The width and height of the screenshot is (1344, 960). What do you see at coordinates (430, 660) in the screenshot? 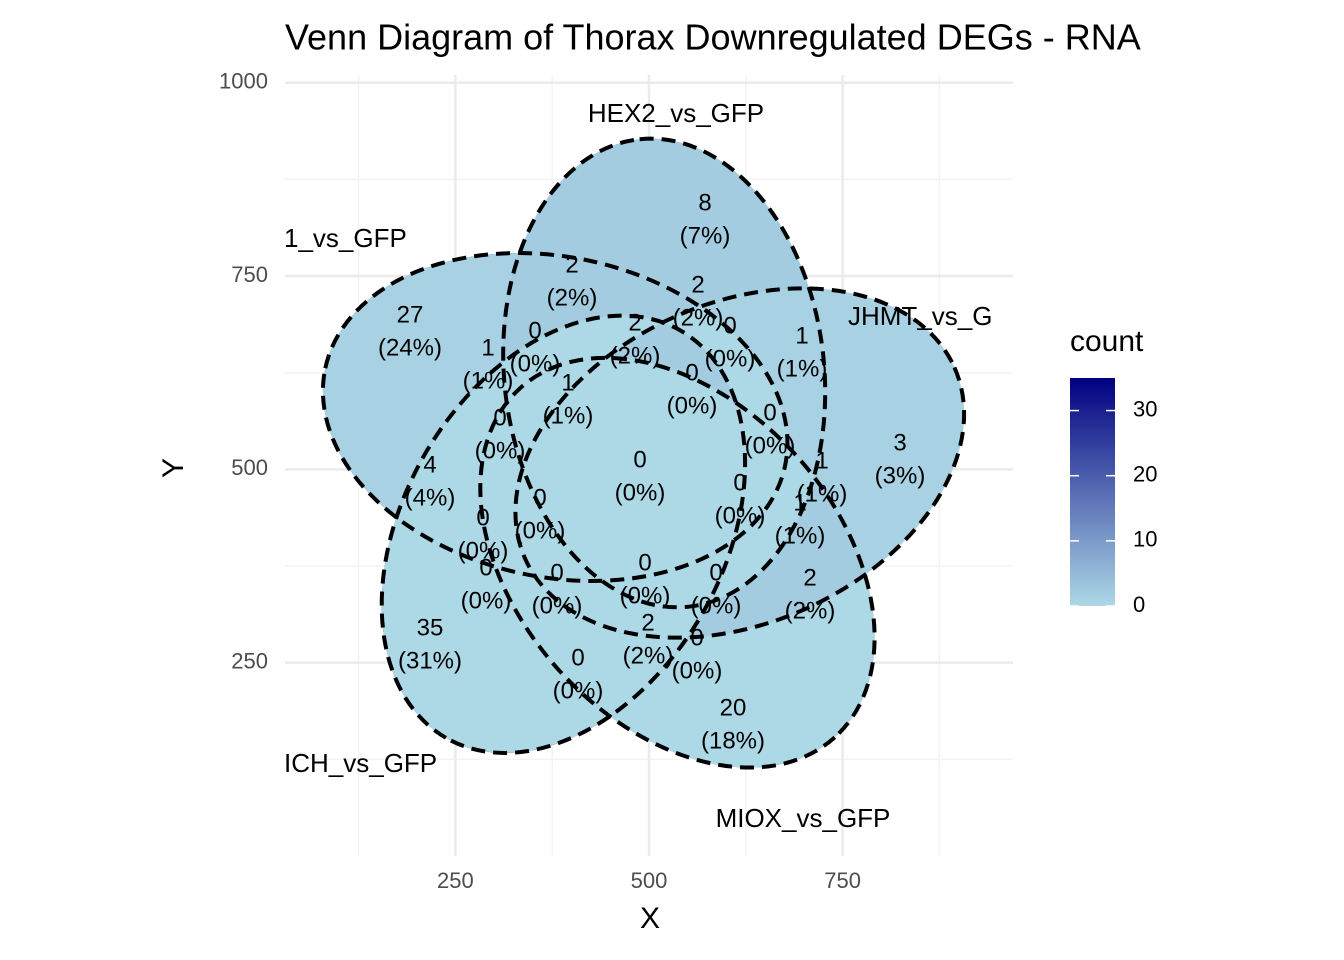
I see `region-percent: (31%)` at bounding box center [430, 660].